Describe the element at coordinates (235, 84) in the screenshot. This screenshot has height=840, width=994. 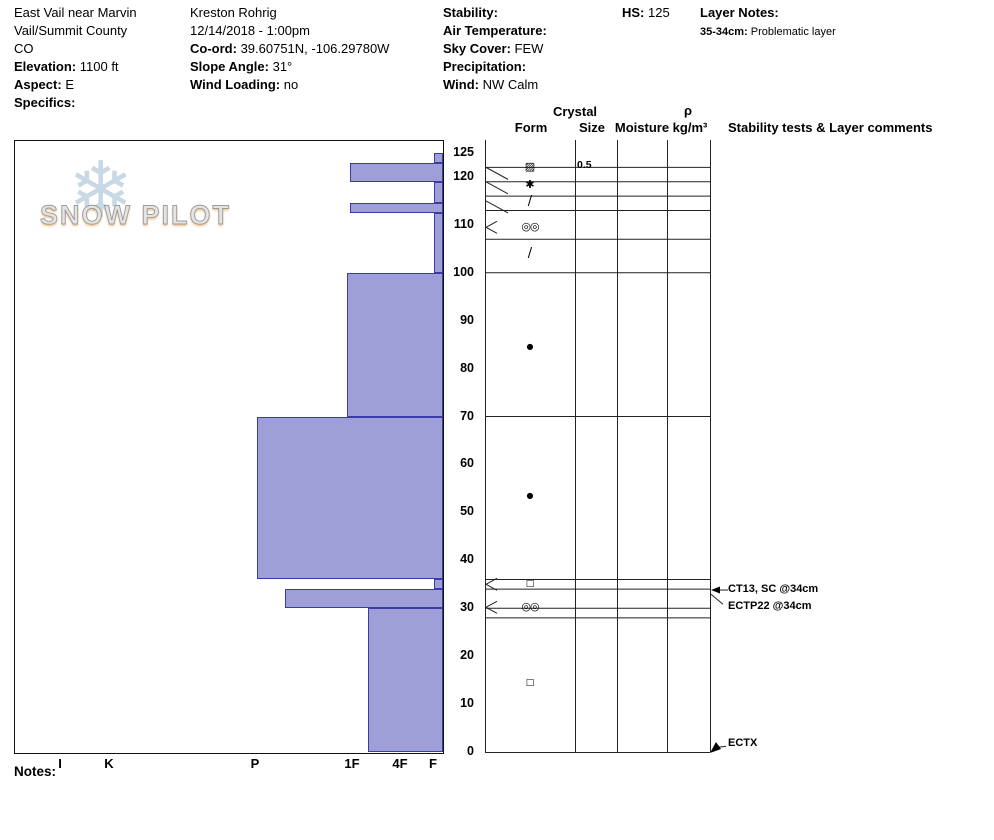
I see `wind-loading-label: Wind Loading:` at that location.